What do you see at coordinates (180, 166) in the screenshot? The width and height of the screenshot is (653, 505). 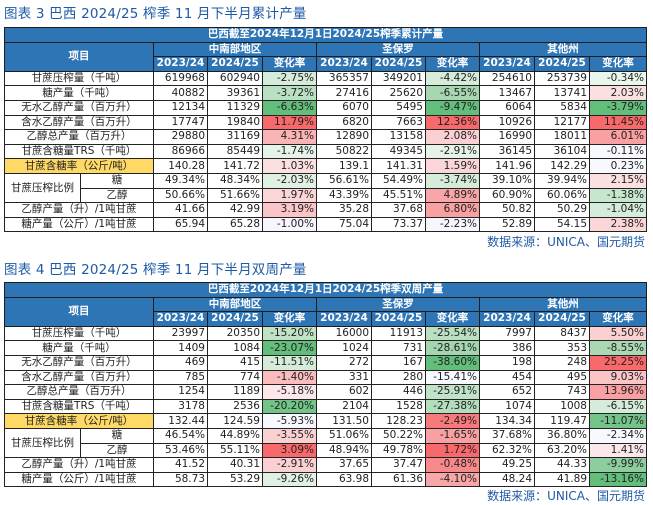 I see `value-cell: 140.28` at bounding box center [180, 166].